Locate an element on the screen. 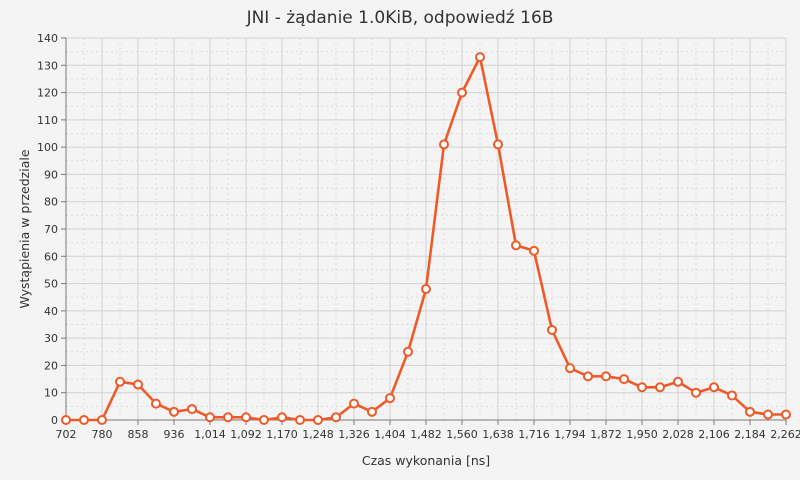 The height and width of the screenshot is (480, 800). x-tick-label: 1,560 is located at coordinates (462, 434).